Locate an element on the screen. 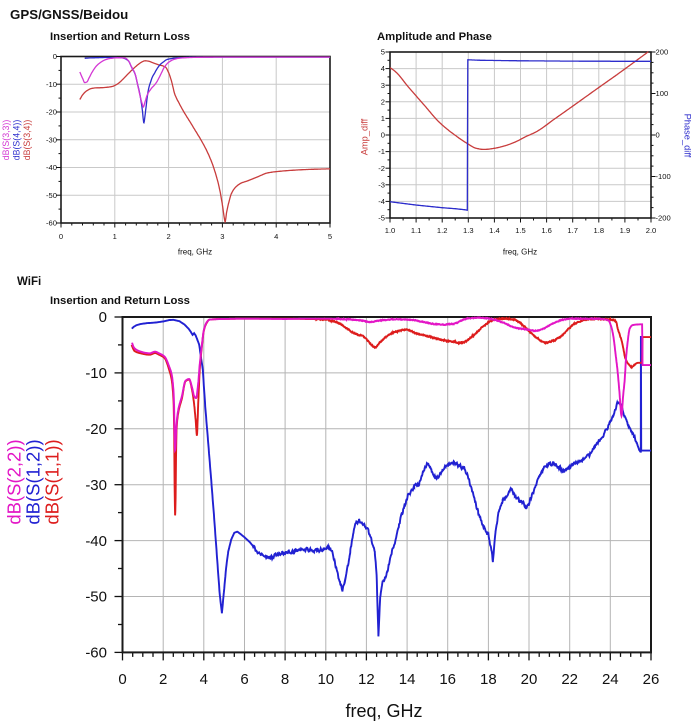 This screenshot has height=727, width=695. svg-text: 16 is located at coordinates (447, 679).